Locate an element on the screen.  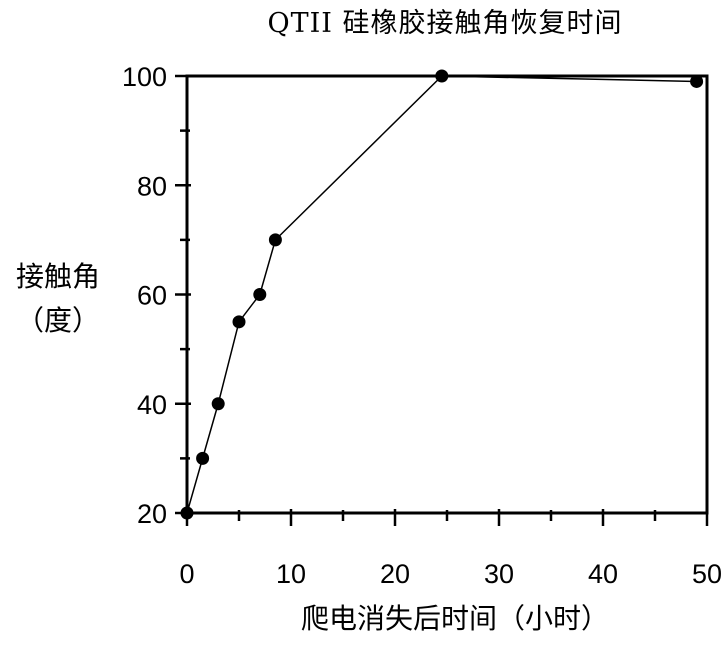
x-tick-label: 0 is located at coordinates (186, 574).